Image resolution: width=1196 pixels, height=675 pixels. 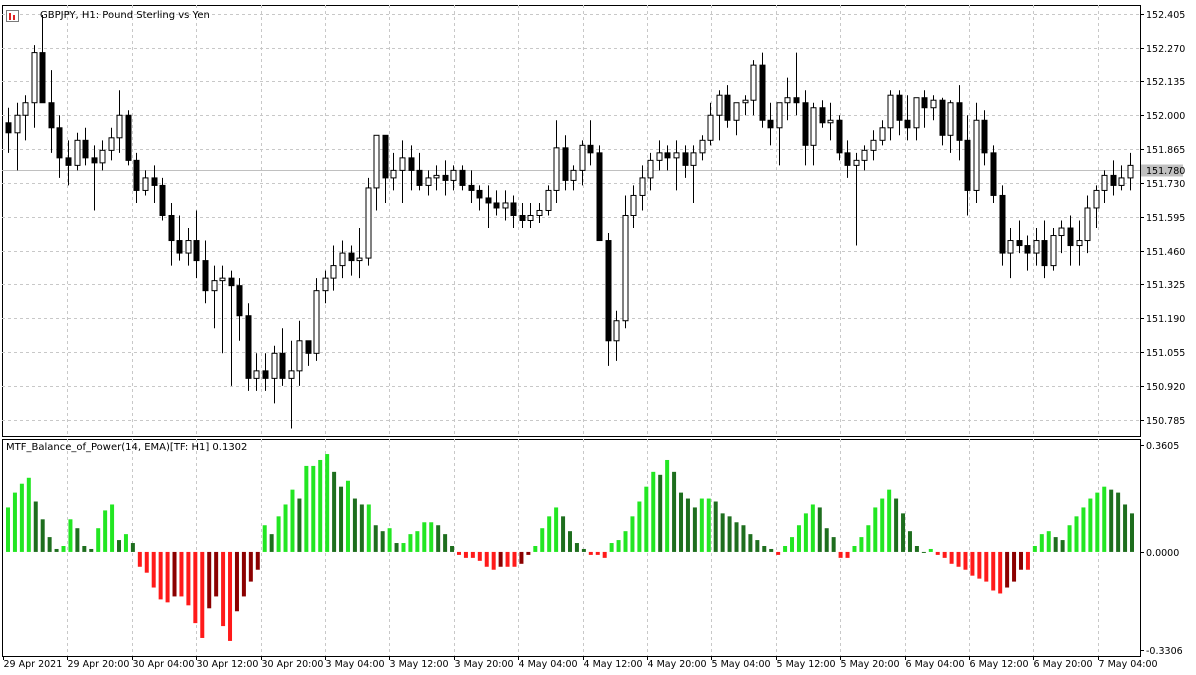 I want to click on chart-title: GBPJPY, H1: Pound Sterling vs Yen, so click(x=125, y=15).